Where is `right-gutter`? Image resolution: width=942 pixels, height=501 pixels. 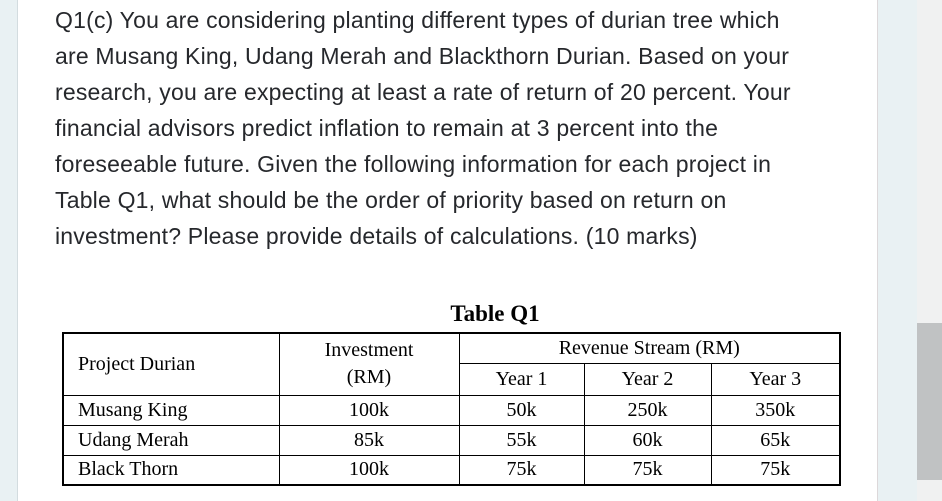 right-gutter is located at coordinates (897, 250).